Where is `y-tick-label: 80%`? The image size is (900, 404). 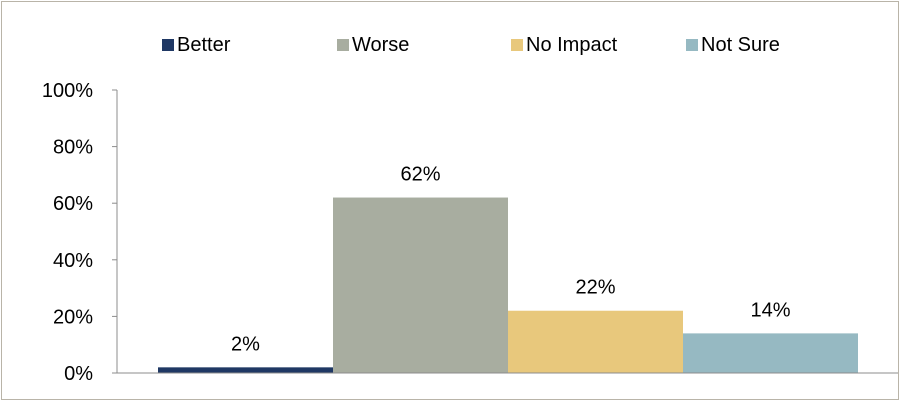 y-tick-label: 80% is located at coordinates (73, 148).